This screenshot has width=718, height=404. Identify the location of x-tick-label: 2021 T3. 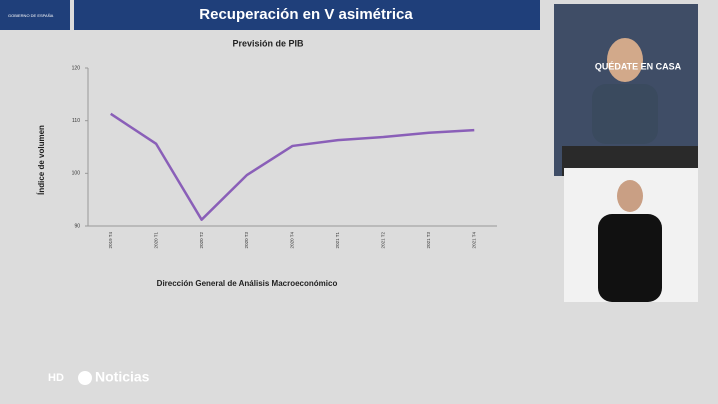
(428, 240).